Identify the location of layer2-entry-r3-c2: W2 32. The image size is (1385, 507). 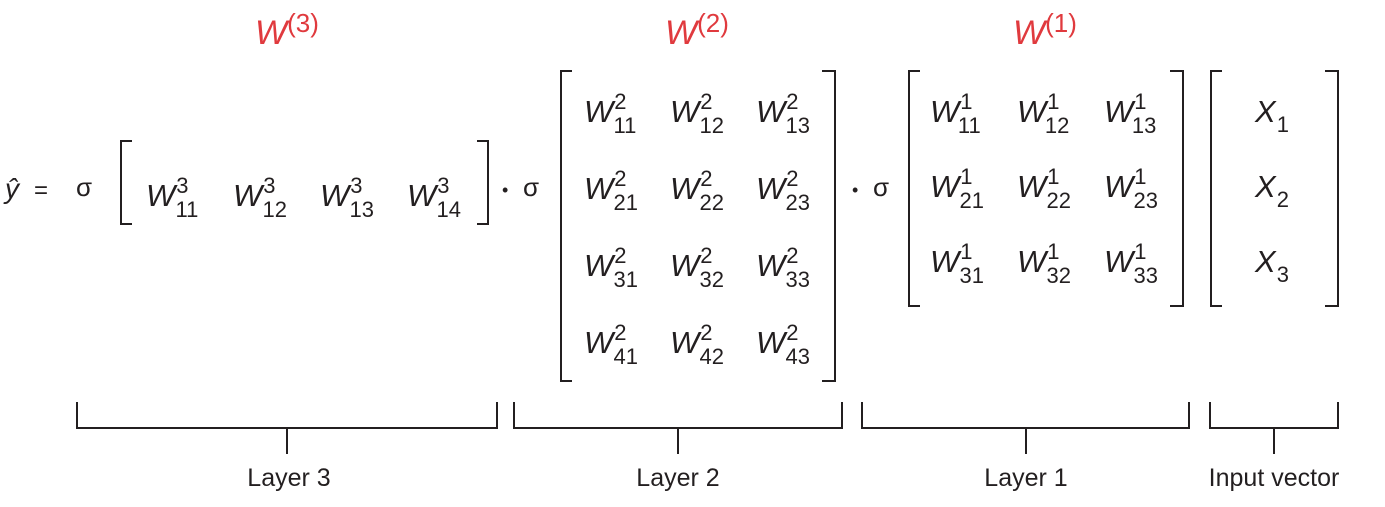
(697, 267).